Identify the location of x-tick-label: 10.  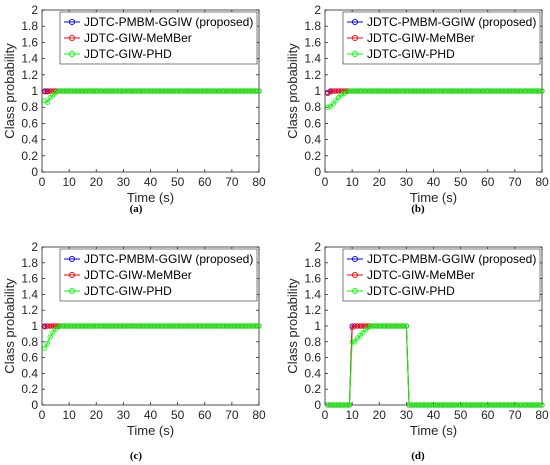
(352, 415).